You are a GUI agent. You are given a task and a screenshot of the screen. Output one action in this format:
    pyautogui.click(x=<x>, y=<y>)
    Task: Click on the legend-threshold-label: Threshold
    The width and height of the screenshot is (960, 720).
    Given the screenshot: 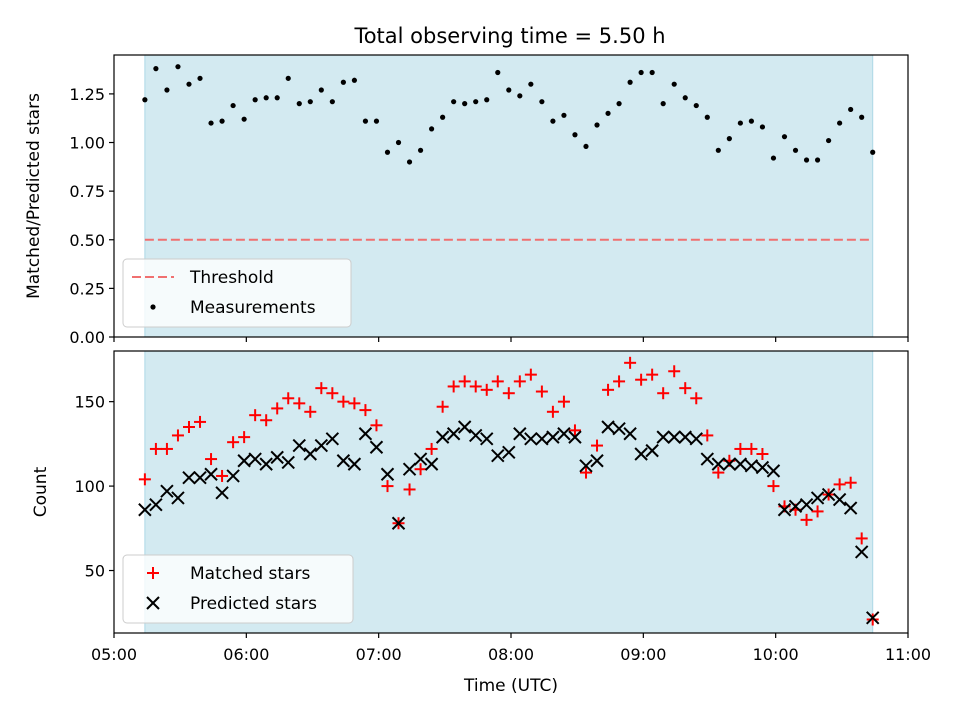 What is the action you would take?
    pyautogui.click(x=231, y=278)
    